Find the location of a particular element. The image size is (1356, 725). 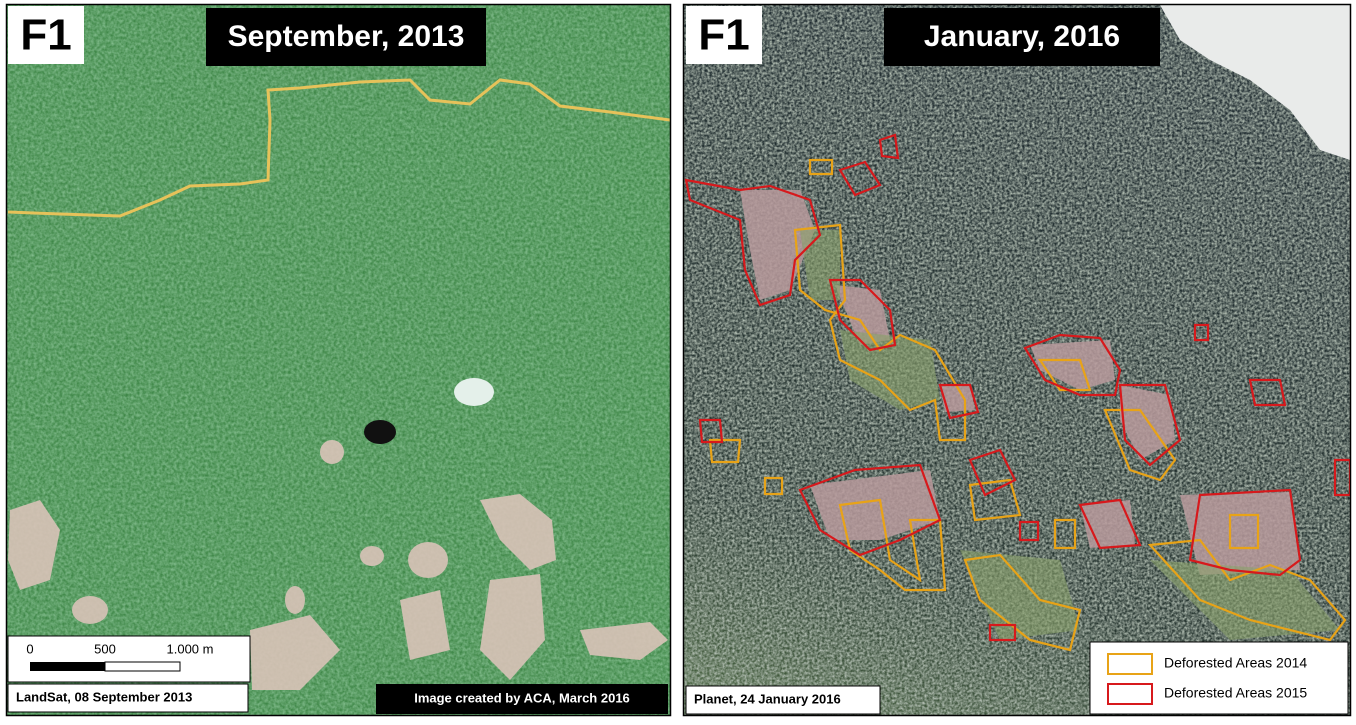

credit: Image created by ACA, March 2016 is located at coordinates (522, 697).